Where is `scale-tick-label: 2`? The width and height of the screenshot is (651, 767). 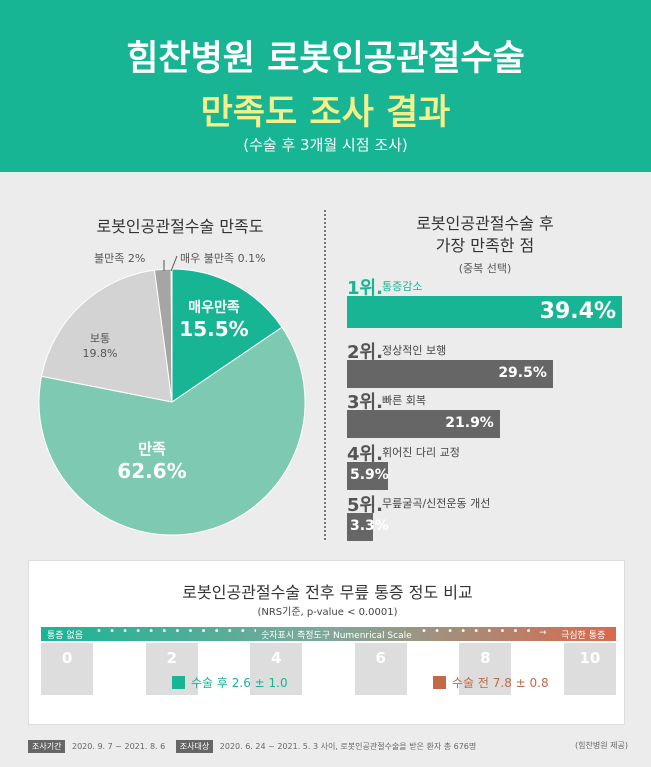
scale-tick-label: 2 is located at coordinates (171, 658).